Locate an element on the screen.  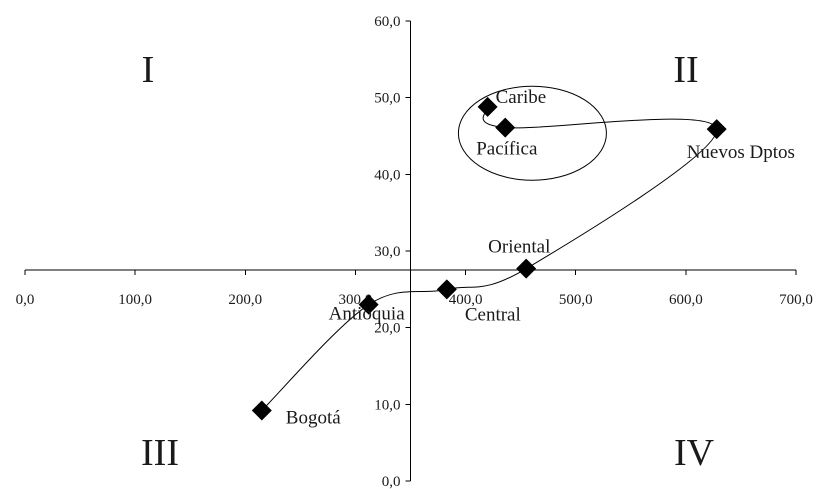
point-label-bogota: Bogotá is located at coordinates (313, 417).